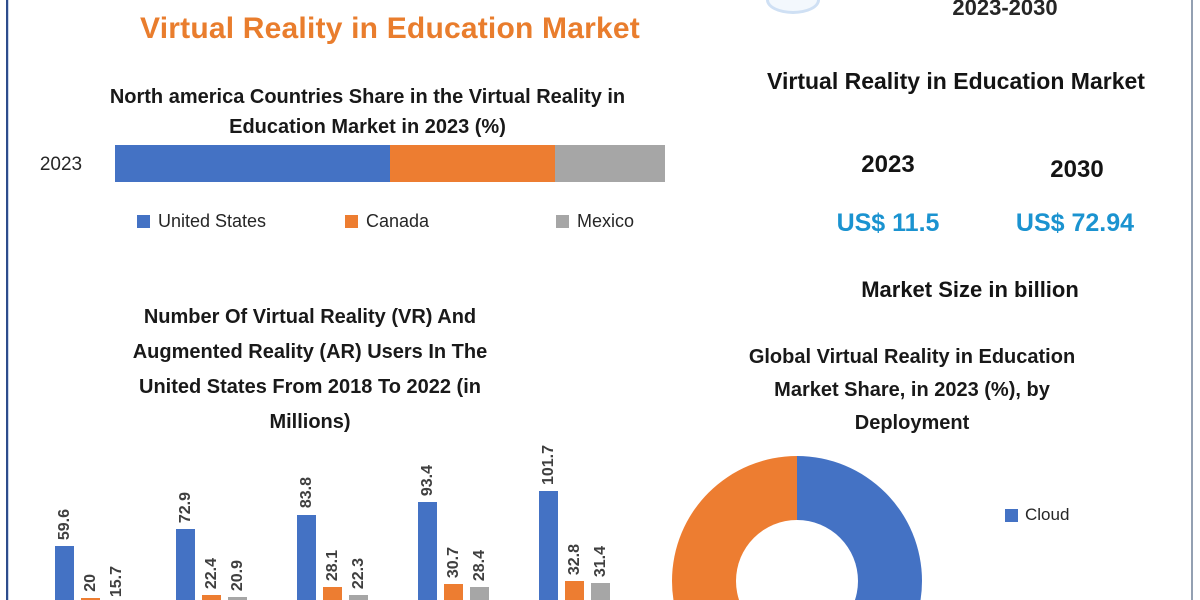 The height and width of the screenshot is (600, 1200). I want to click on stacked-bar, so click(390, 163).